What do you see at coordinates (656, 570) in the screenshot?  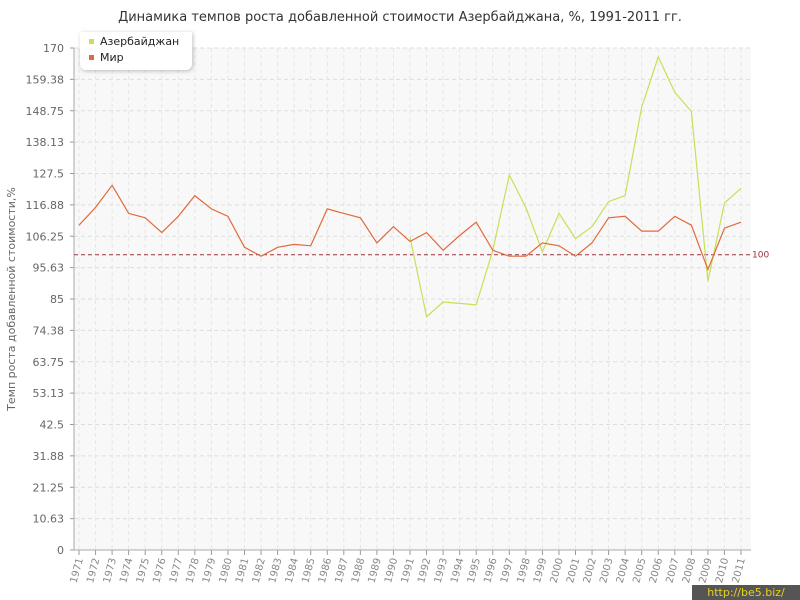 I see `x-tick-label: 2006` at bounding box center [656, 570].